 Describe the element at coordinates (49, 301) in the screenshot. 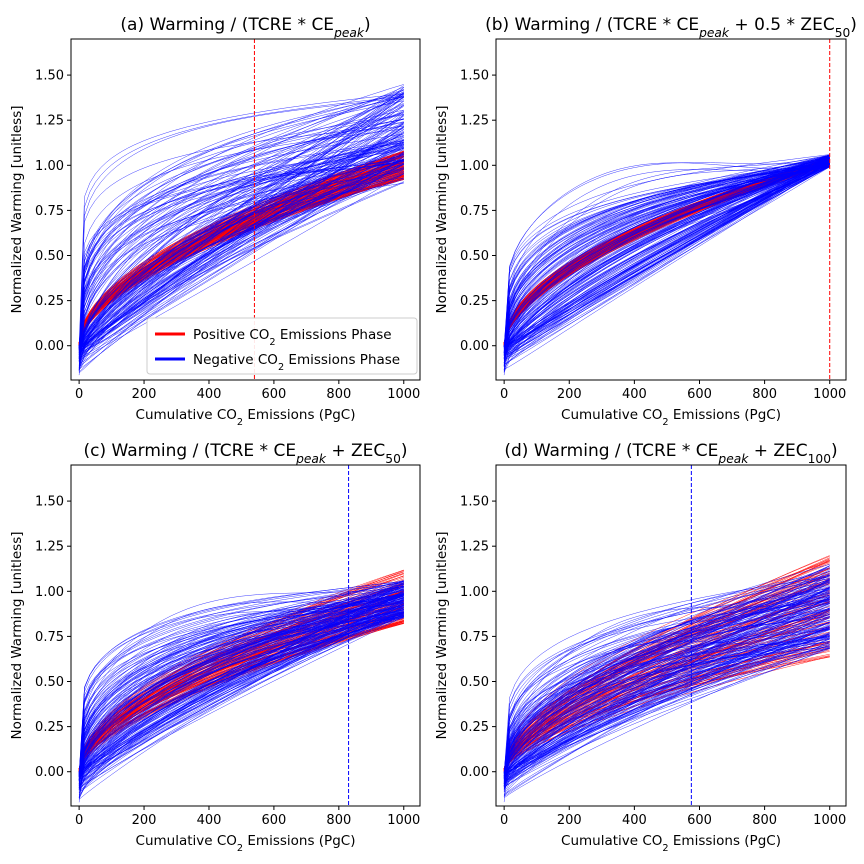

I see `y-tick-label: 0.25` at that location.